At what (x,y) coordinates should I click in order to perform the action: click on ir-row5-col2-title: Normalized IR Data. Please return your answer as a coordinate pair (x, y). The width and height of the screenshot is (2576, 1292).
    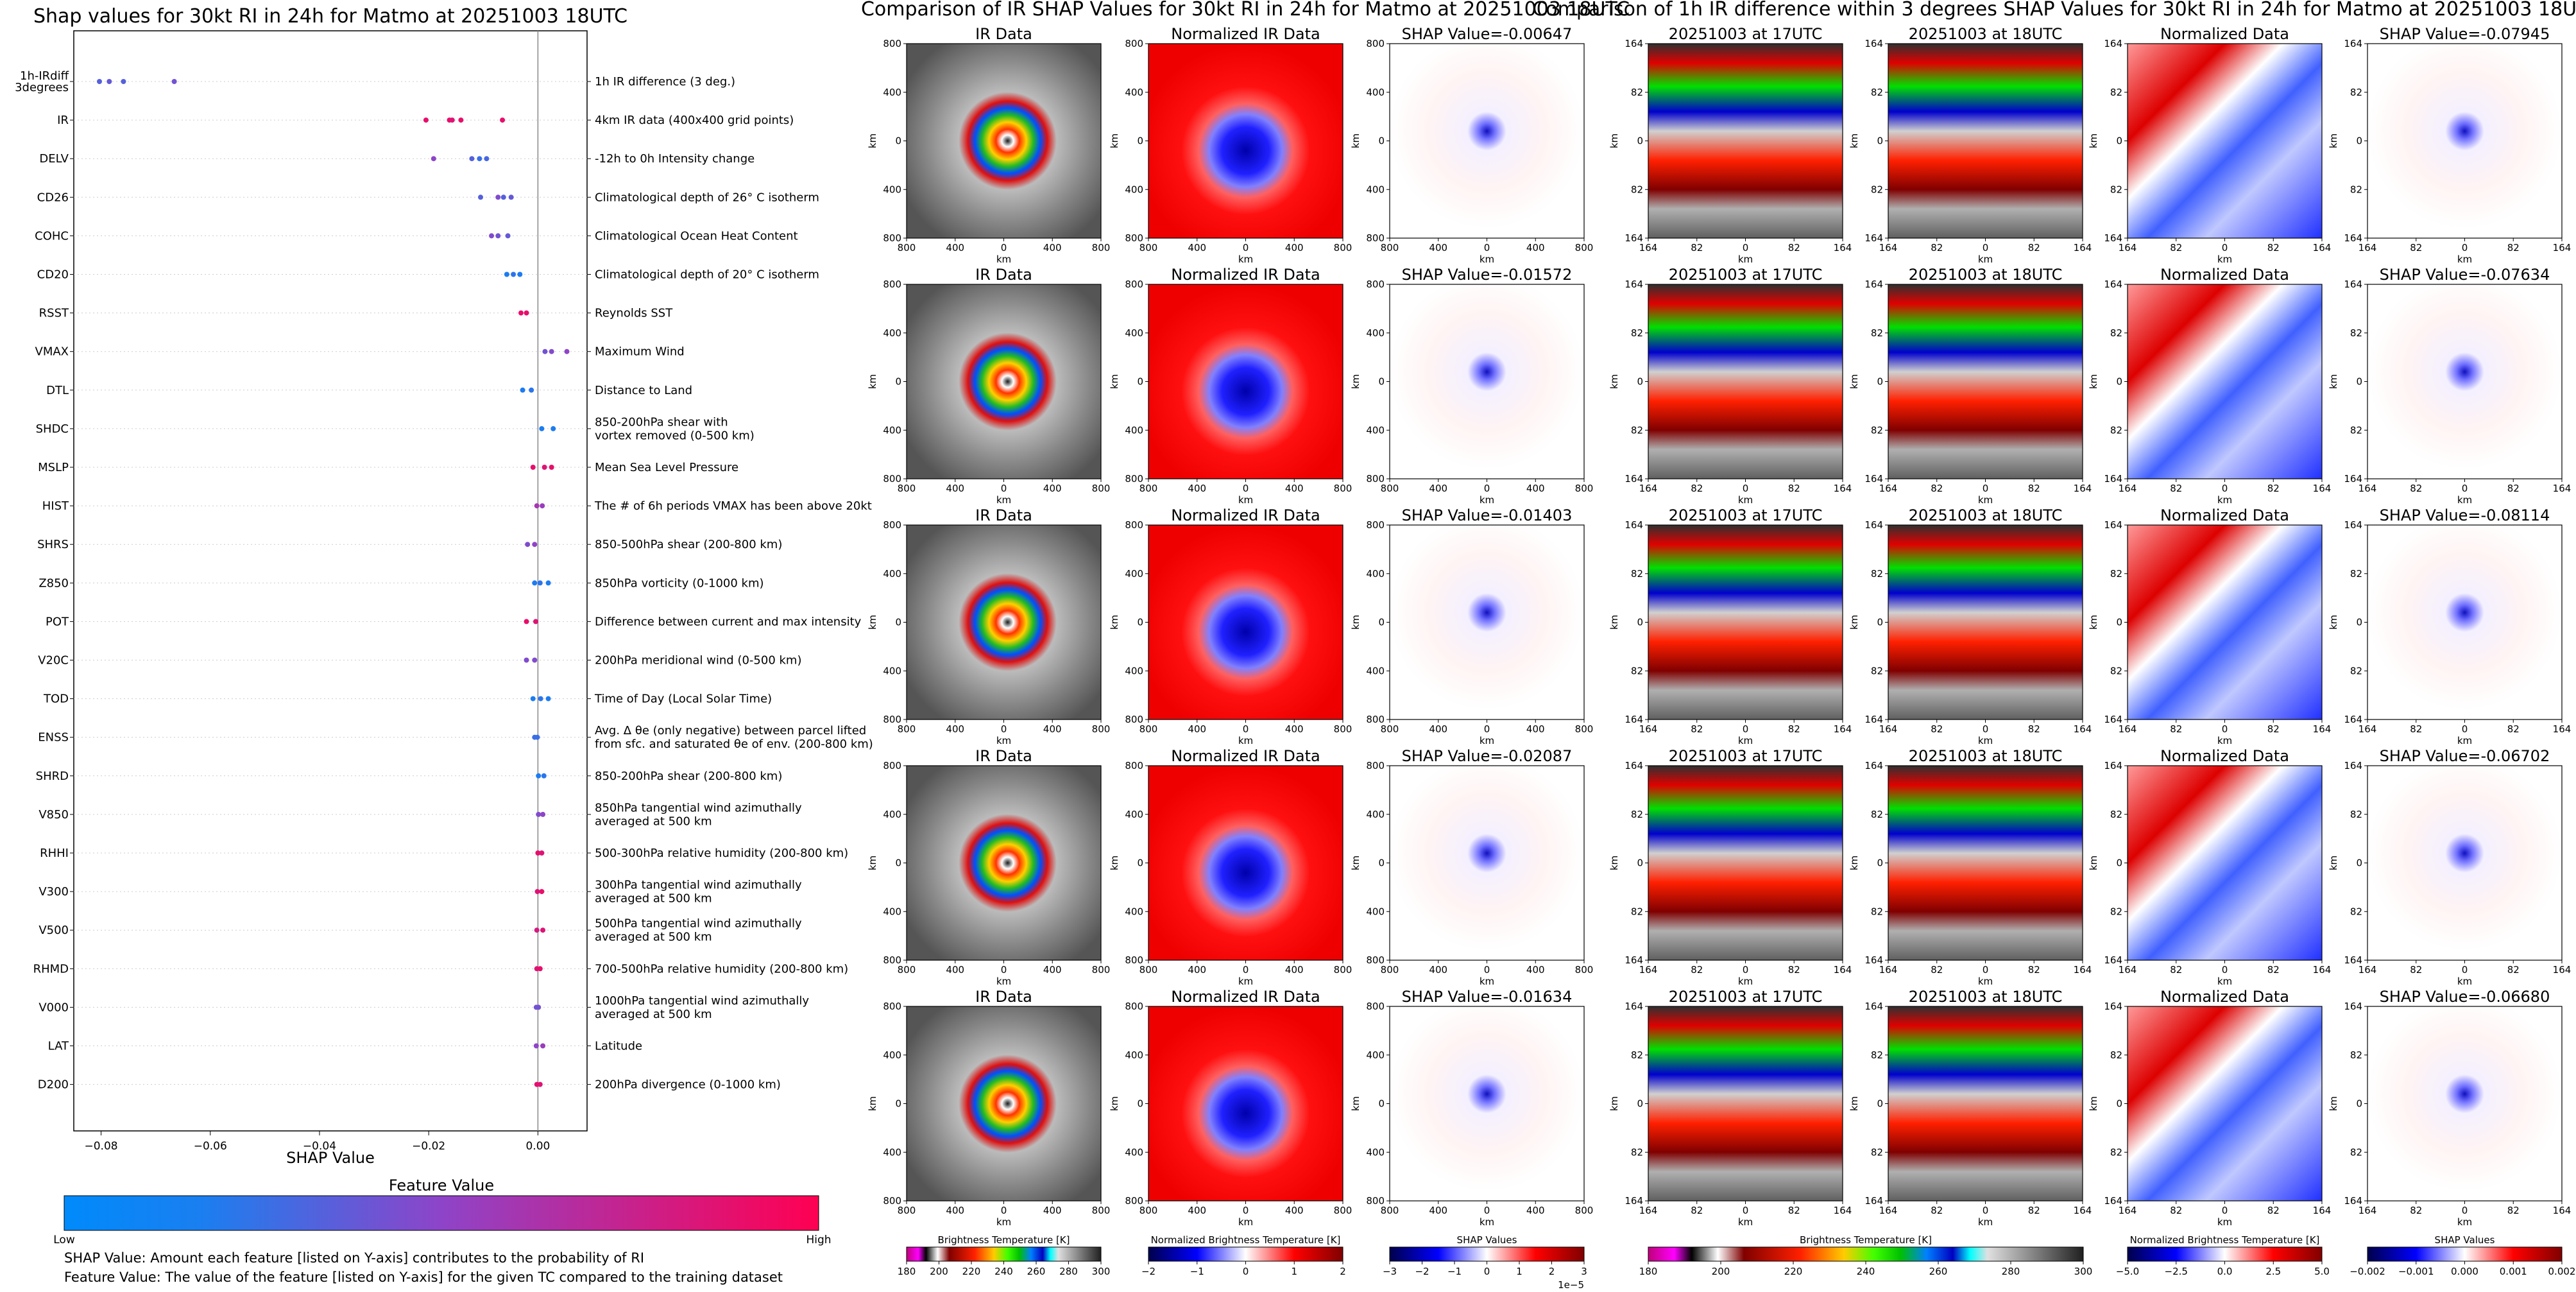
    Looking at the image, I should click on (1245, 997).